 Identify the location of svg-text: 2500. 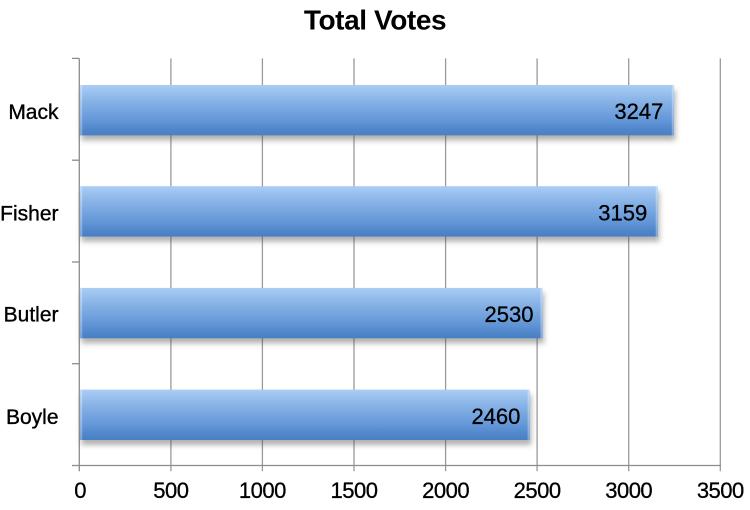
(537, 490).